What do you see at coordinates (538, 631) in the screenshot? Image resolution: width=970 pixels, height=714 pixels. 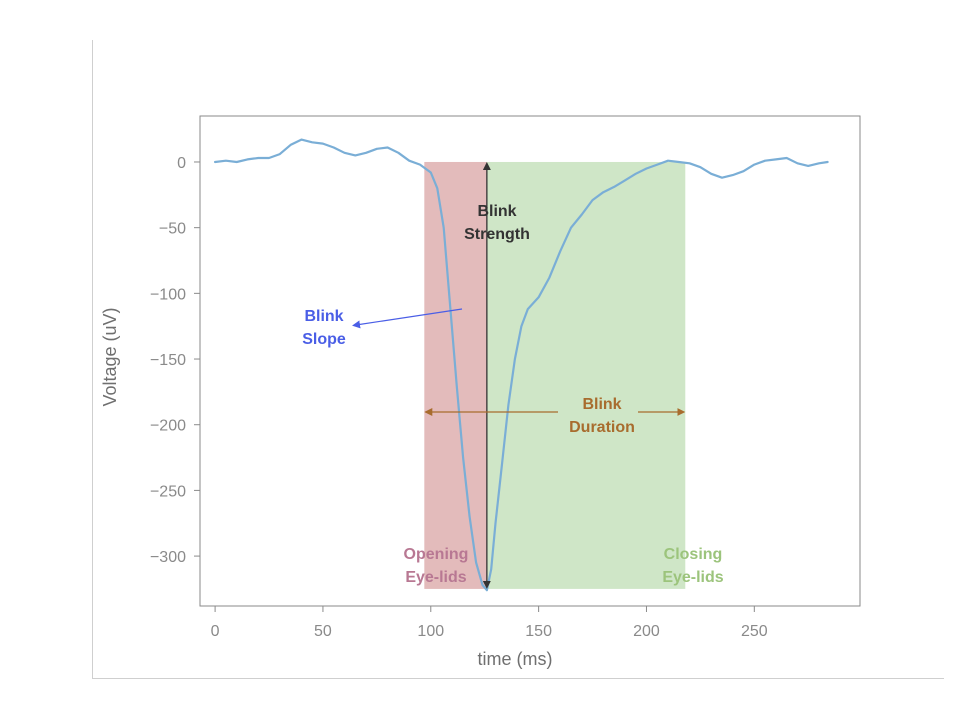 I see `x-tick-label: 150` at bounding box center [538, 631].